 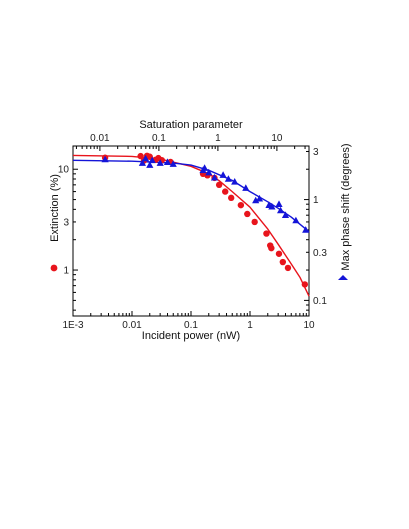 I want to click on x-top-axis-label: Saturation parameter, so click(x=191, y=125).